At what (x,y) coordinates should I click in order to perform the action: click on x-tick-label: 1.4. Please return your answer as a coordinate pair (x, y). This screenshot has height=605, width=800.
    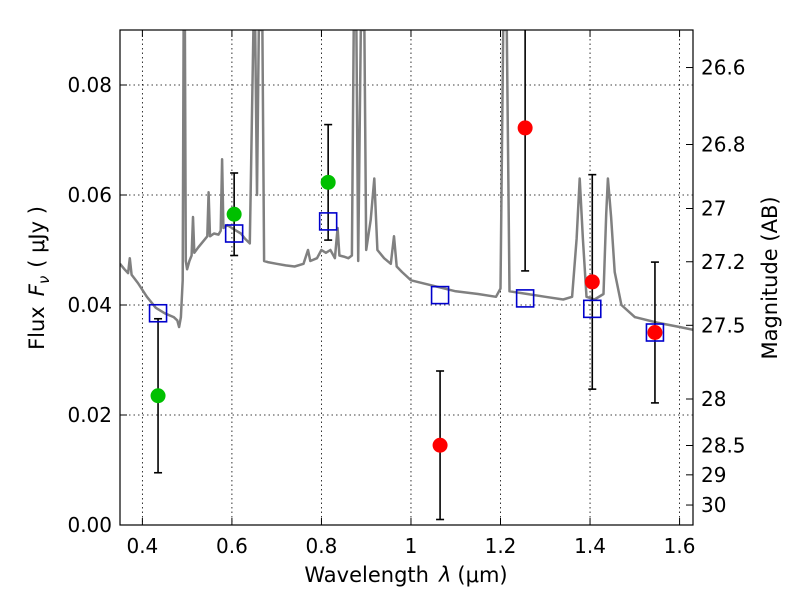
    Looking at the image, I should click on (590, 546).